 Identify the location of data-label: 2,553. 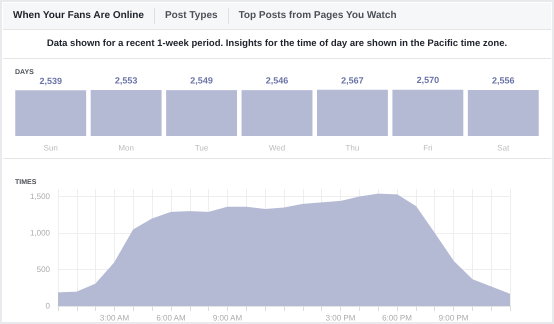
(126, 81).